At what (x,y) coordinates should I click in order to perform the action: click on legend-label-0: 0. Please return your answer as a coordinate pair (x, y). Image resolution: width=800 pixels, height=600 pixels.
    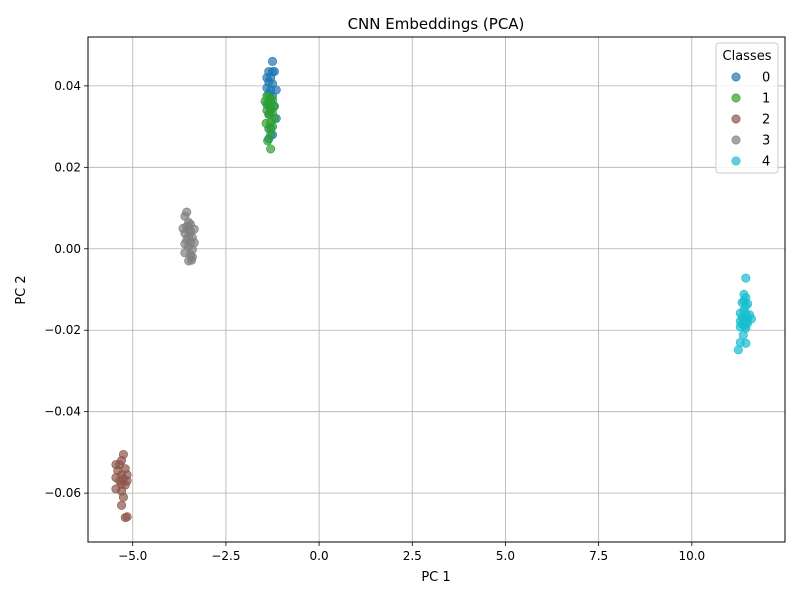
    Looking at the image, I should click on (766, 78).